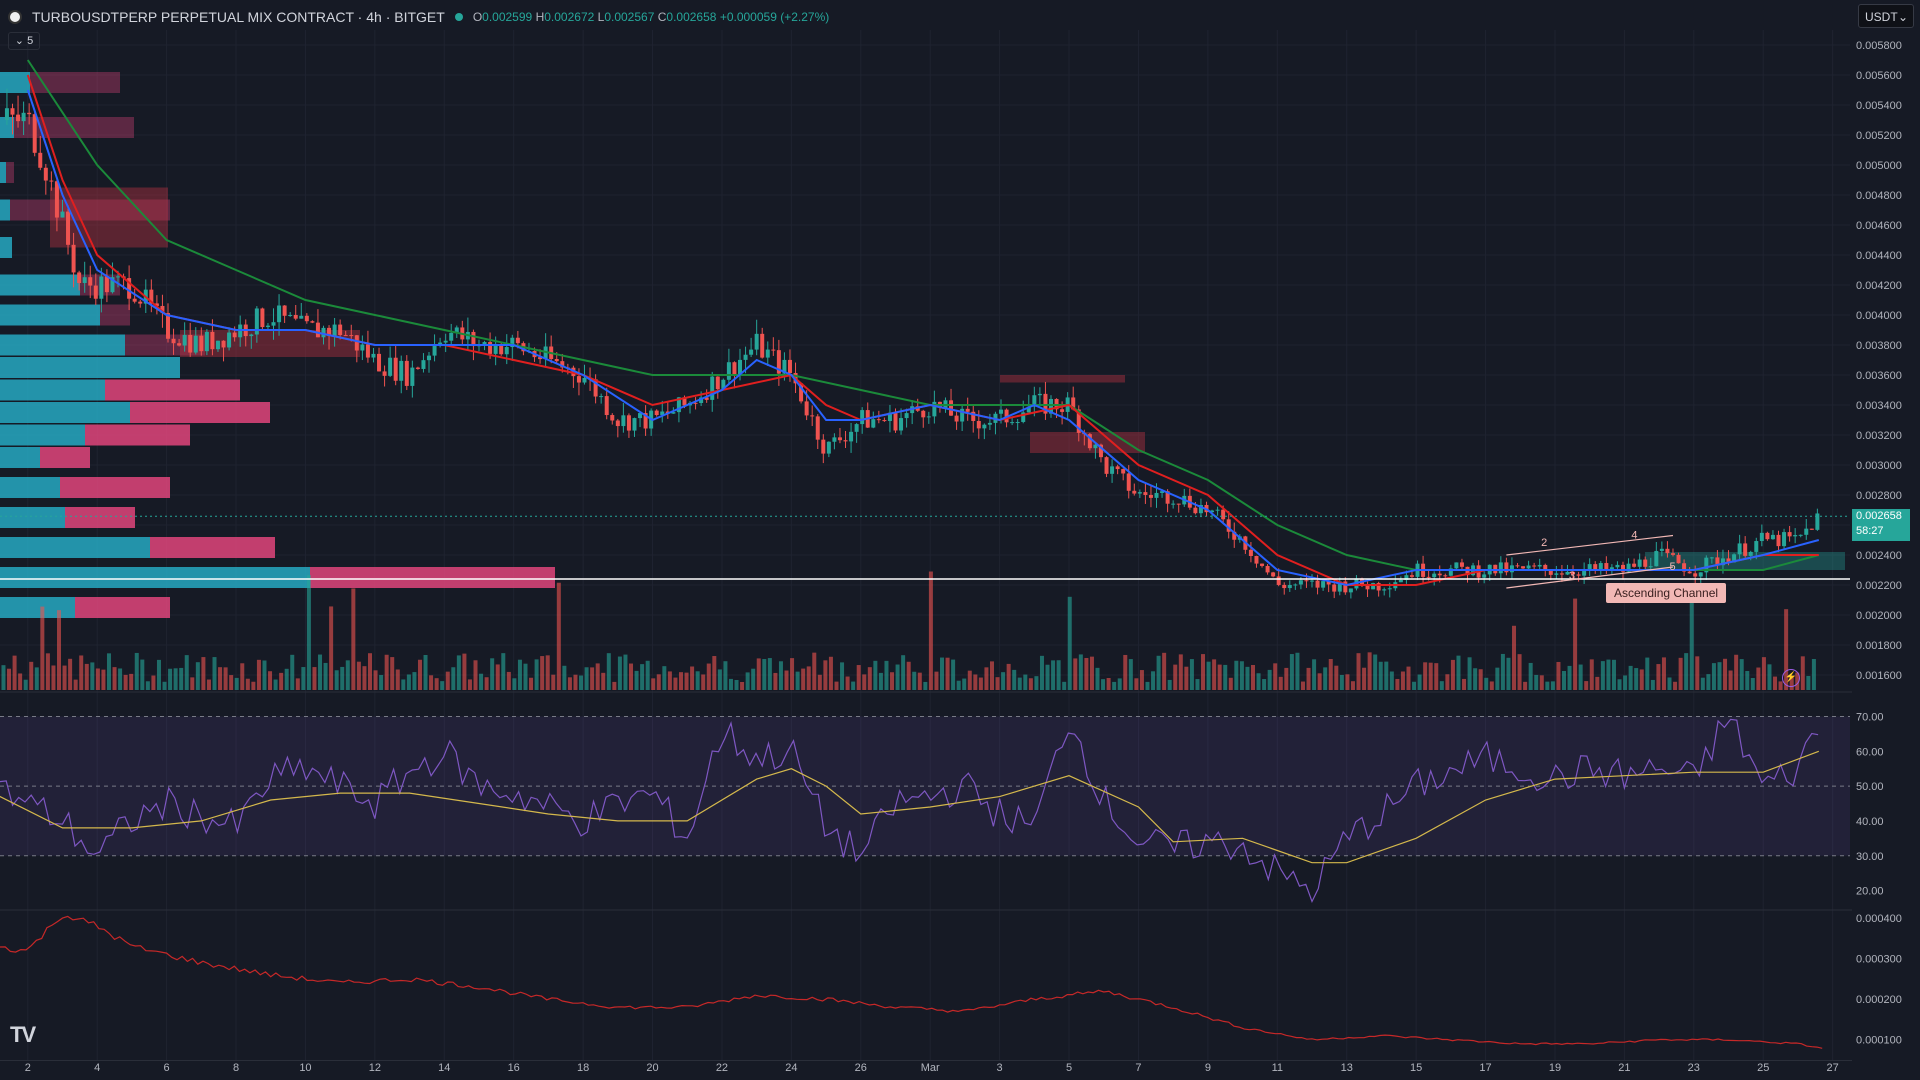 The width and height of the screenshot is (1920, 1080). I want to click on volume-profile-up, so click(15, 82).